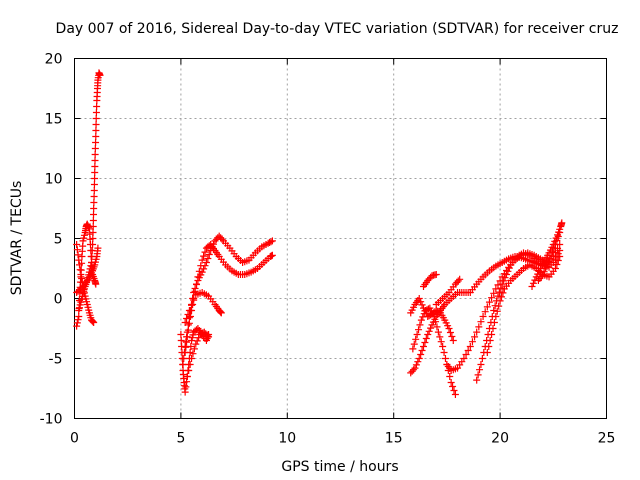 This screenshot has width=640, height=480. What do you see at coordinates (287, 439) in the screenshot?
I see `x-tick-label: 10` at bounding box center [287, 439].